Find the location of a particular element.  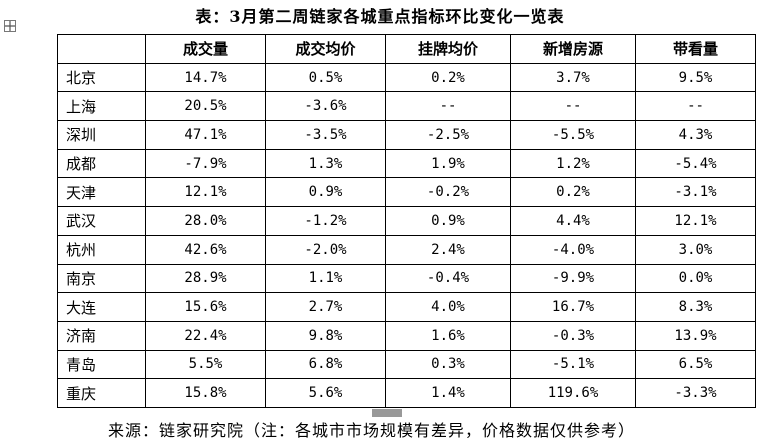

value-cell: 4.0% is located at coordinates (448, 307).